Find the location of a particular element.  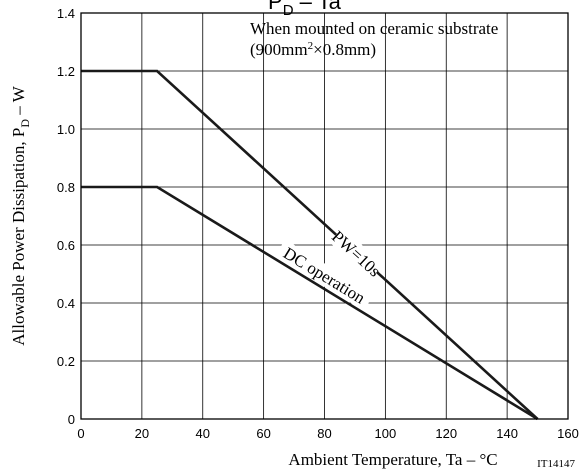

y-axis-title-sub: D is located at coordinates (25, 123).